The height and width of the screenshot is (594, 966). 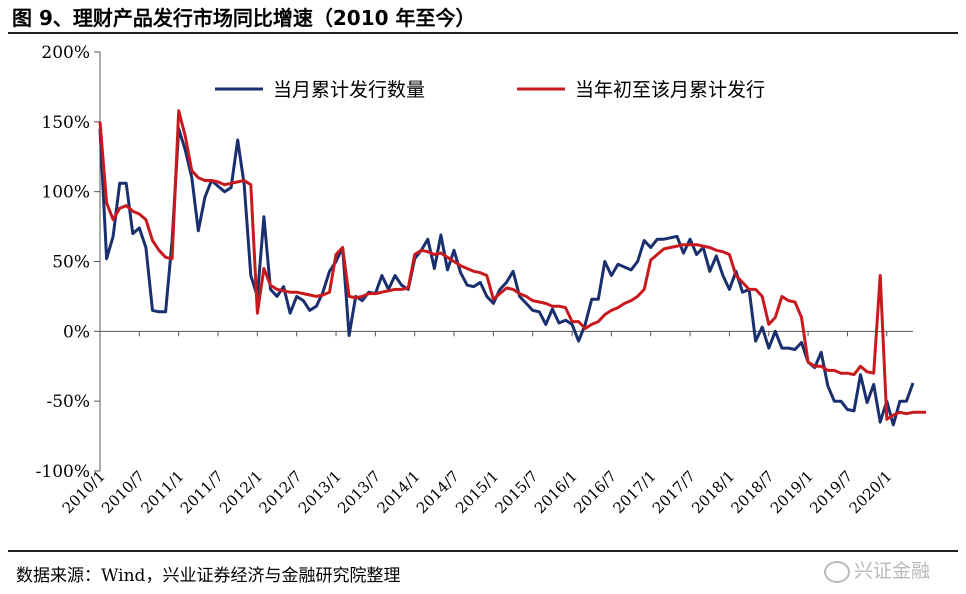 What do you see at coordinates (556, 492) in the screenshot?
I see `x-tick-label: 2016/1` at bounding box center [556, 492].